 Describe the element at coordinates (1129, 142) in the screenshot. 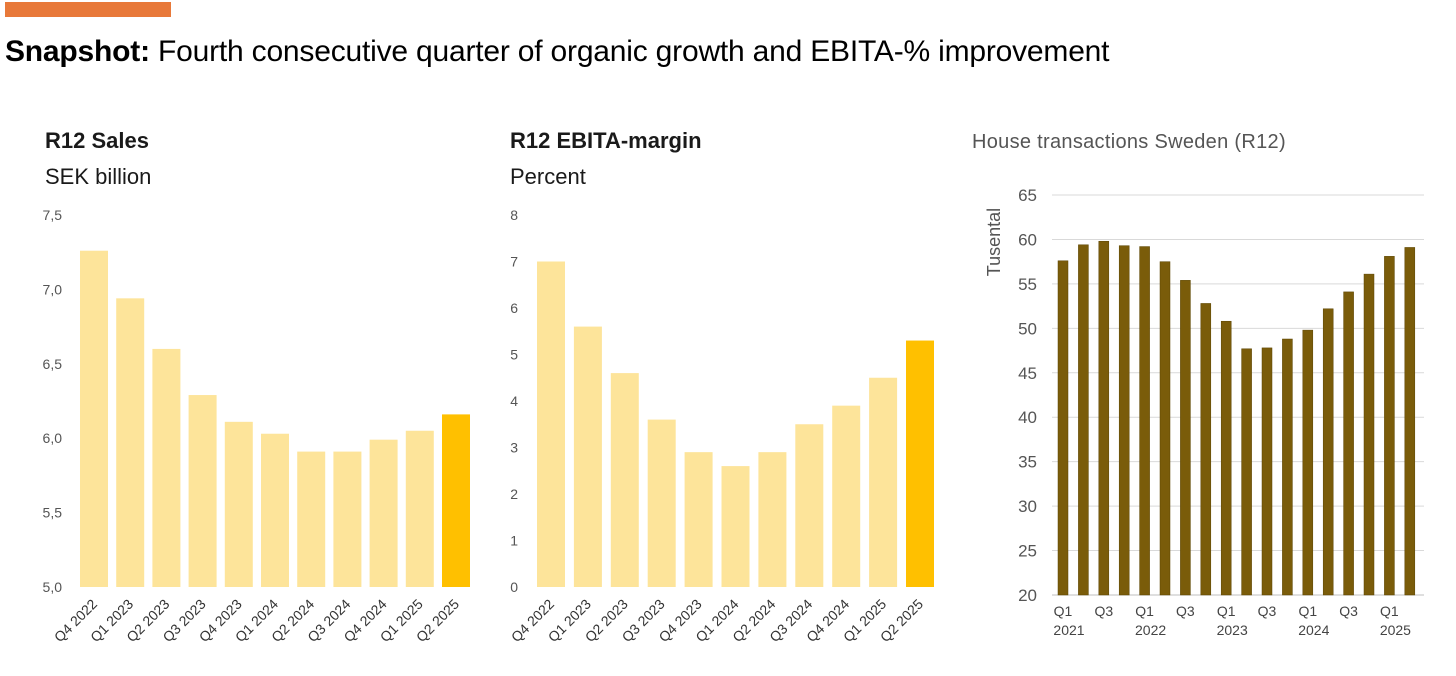

I see `house-chart-title: House transactions Sweden (R12)` at that location.